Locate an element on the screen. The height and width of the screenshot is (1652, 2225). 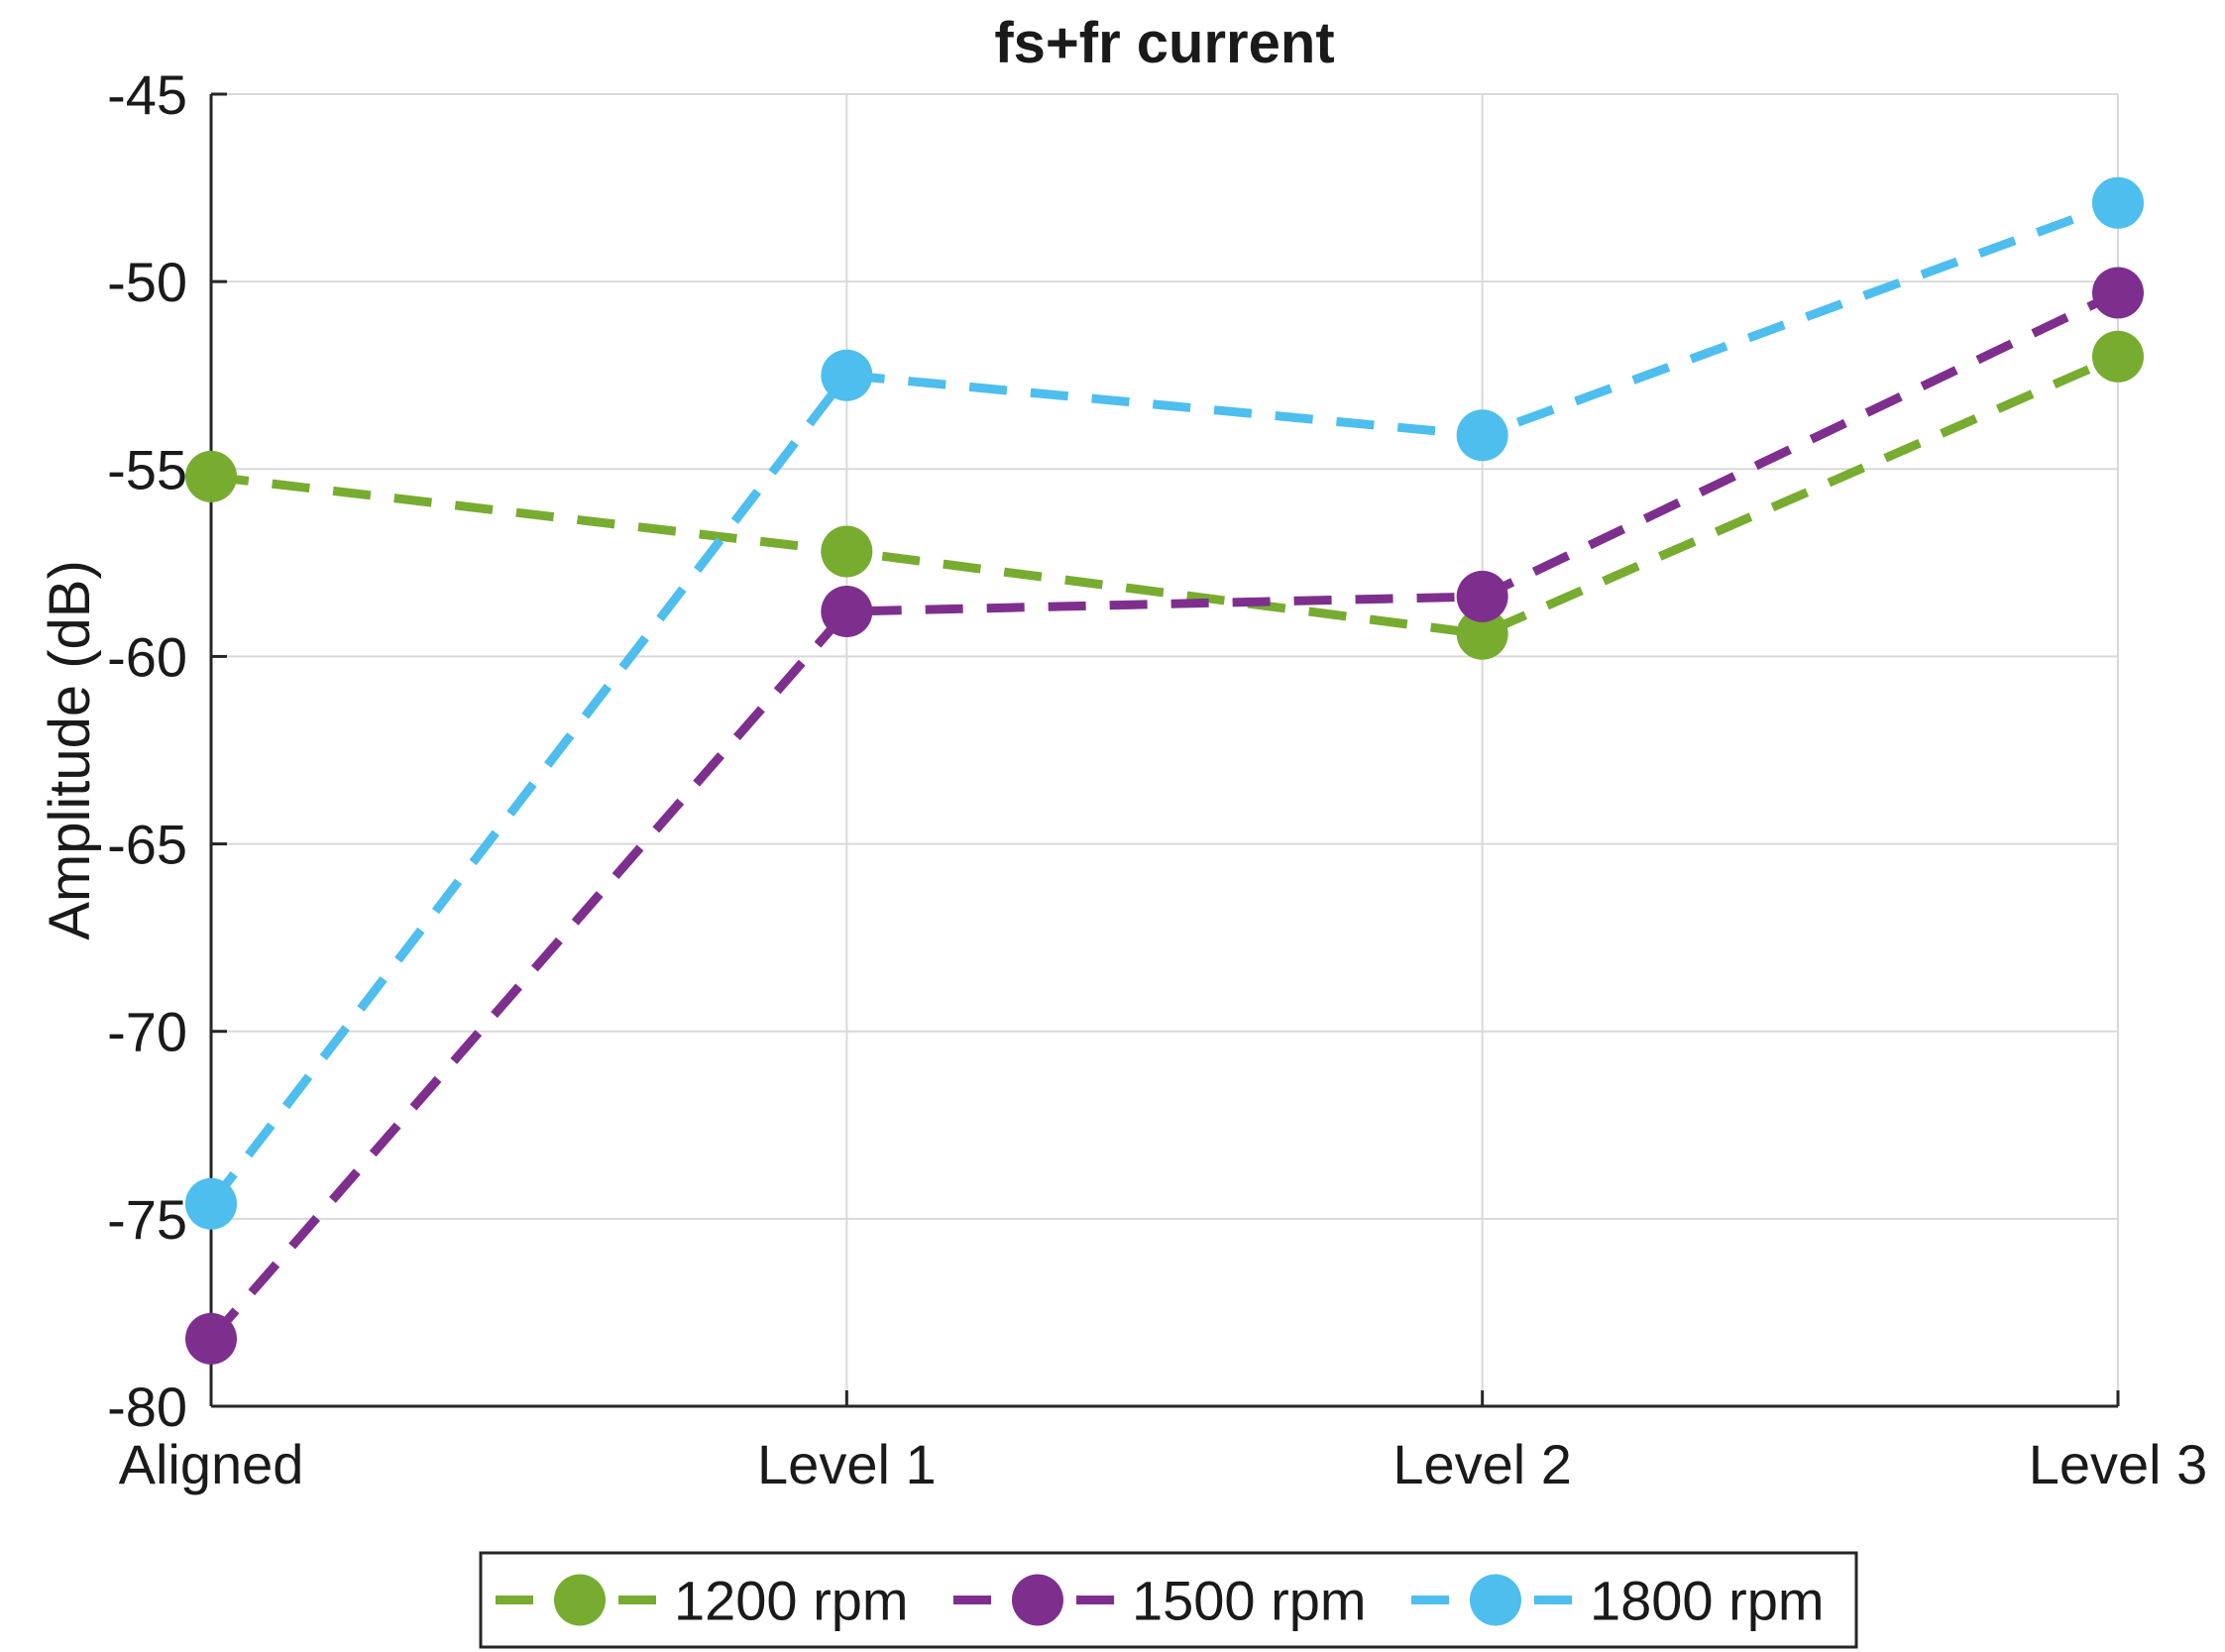
legend: 1200 rpm 1500 rpm 1800 rpm is located at coordinates (1168, 1600).